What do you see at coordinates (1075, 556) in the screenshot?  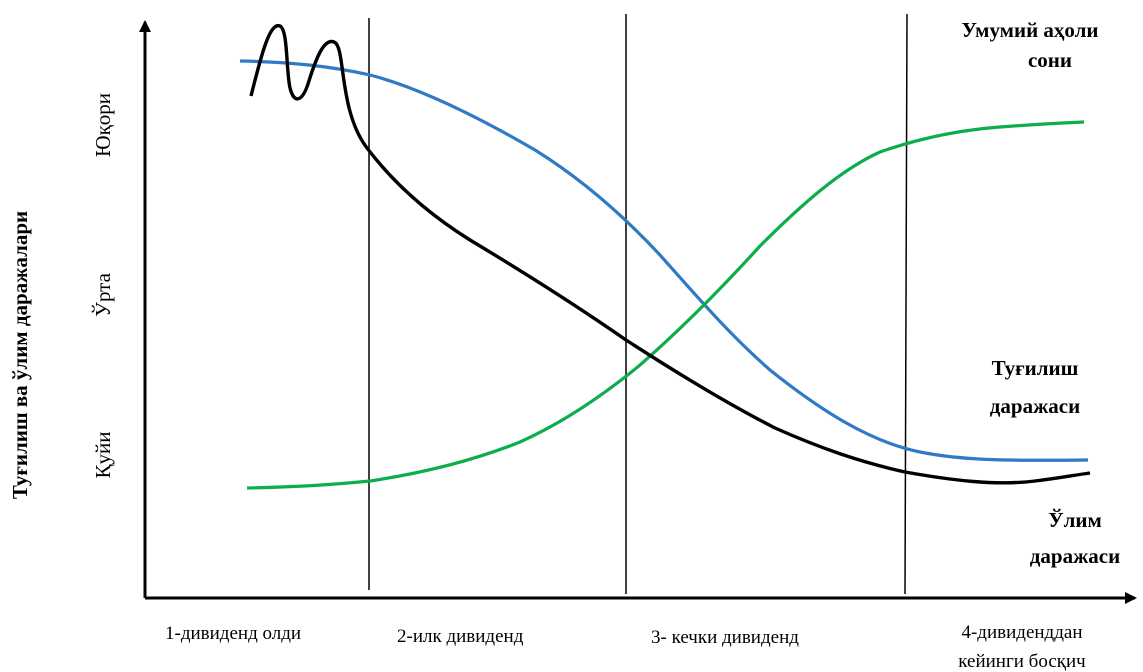 I see `series-label-death-line-2: даражаси` at bounding box center [1075, 556].